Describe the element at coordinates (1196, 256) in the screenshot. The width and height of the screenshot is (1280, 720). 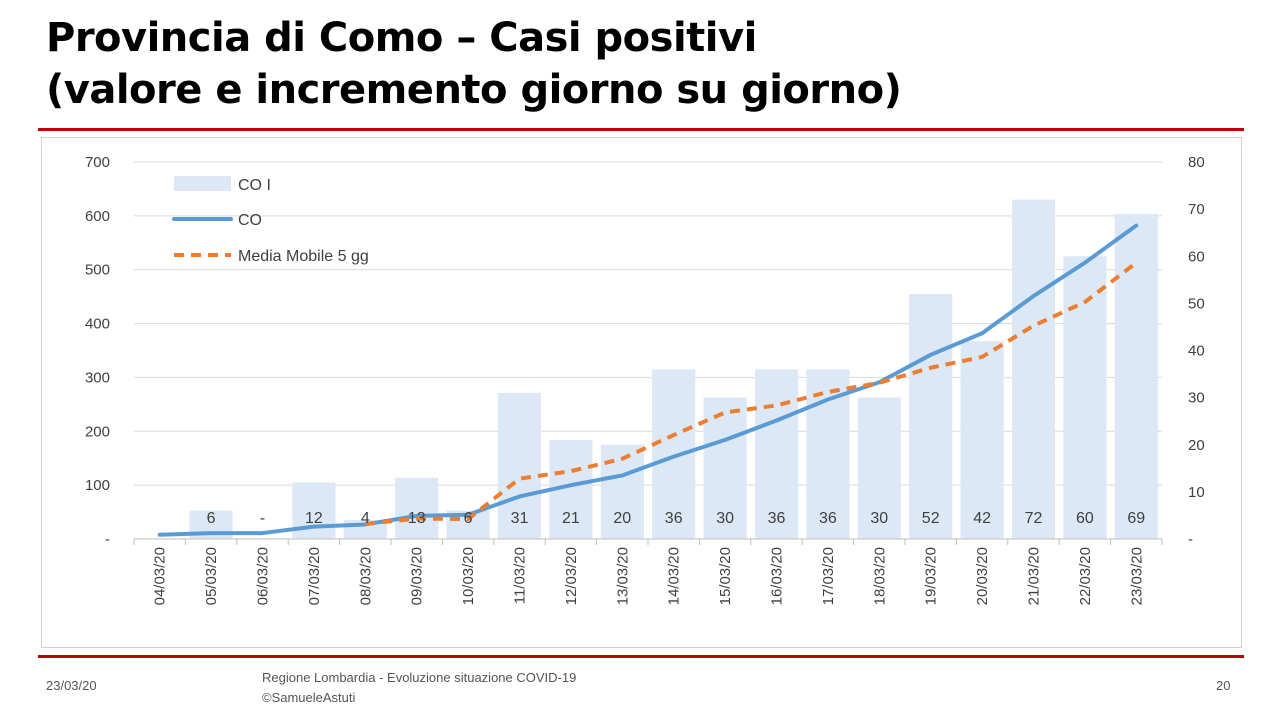
I see `right-axis-tick: 60` at that location.